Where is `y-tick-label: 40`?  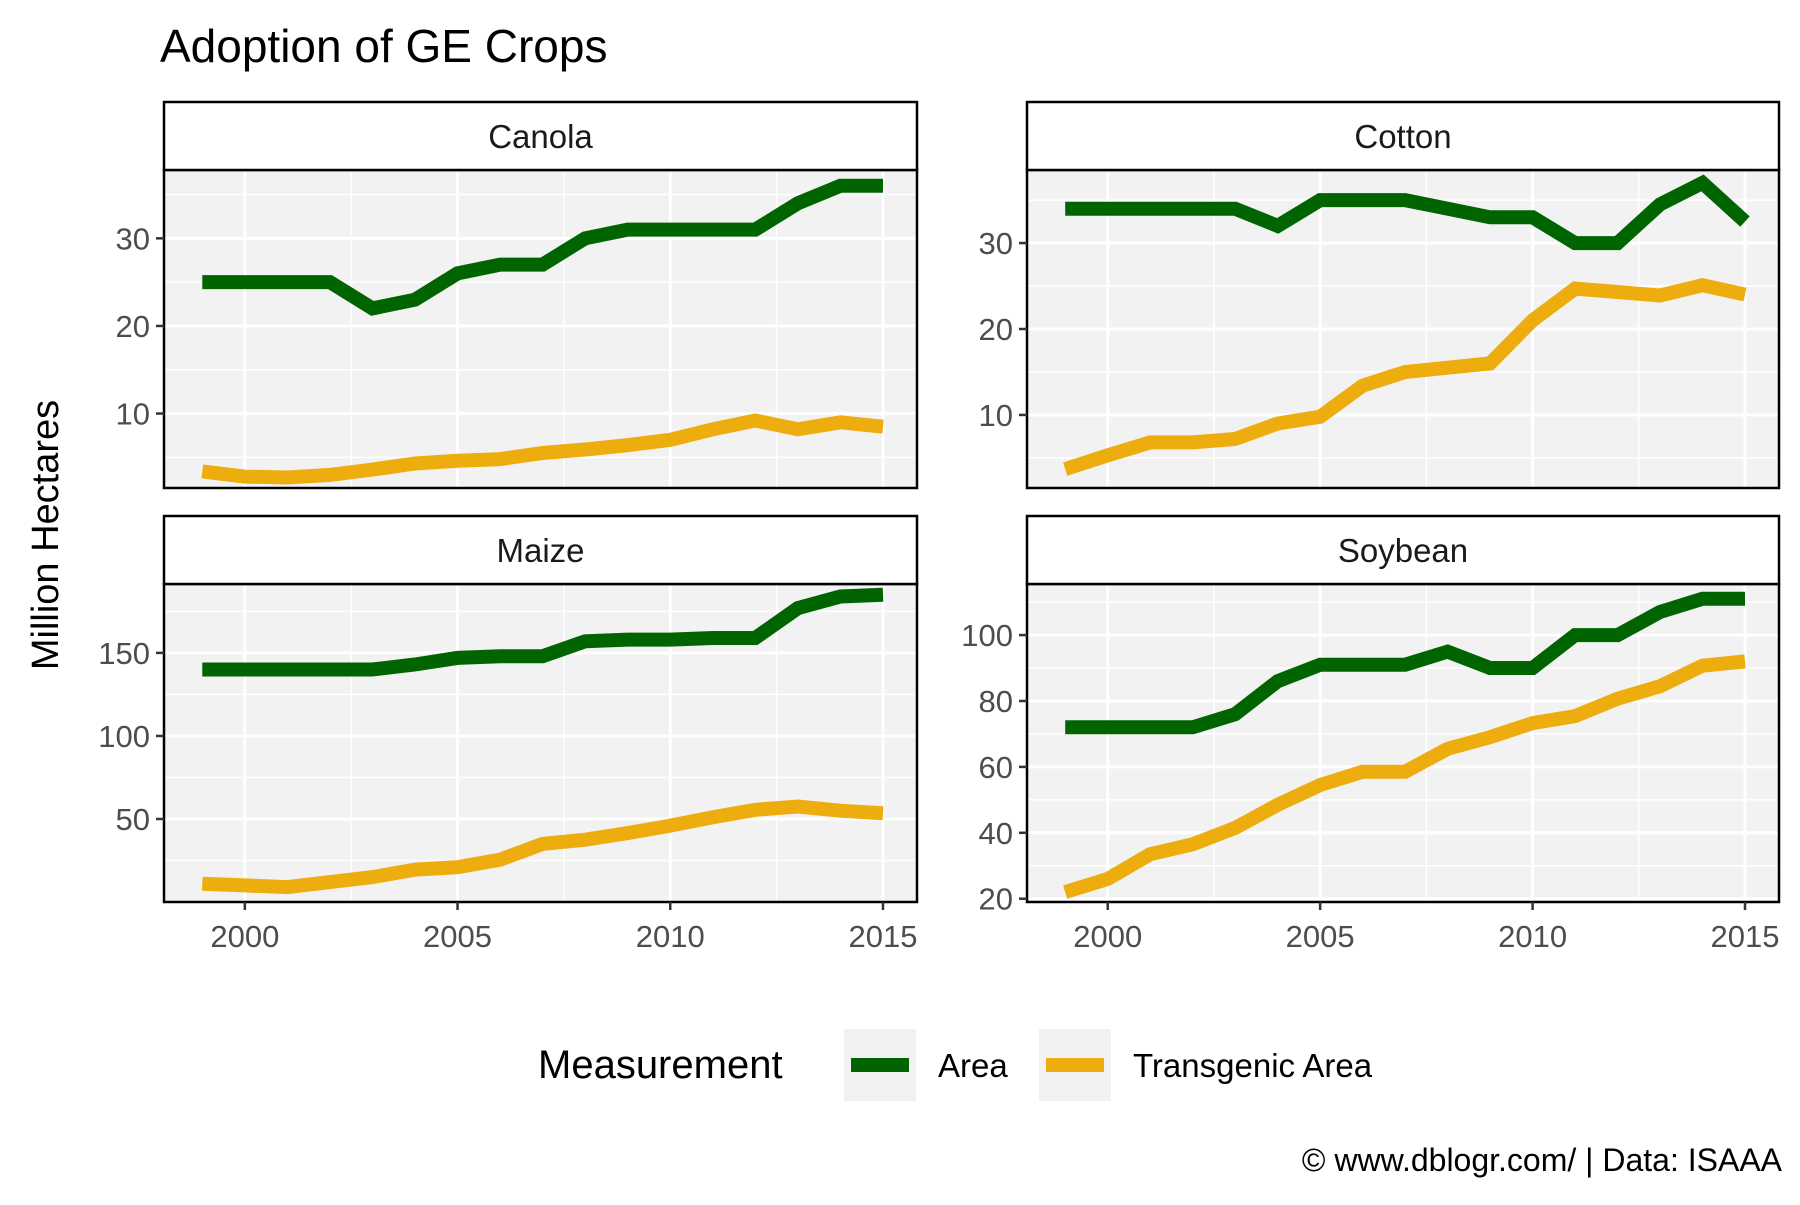
y-tick-label: 40 is located at coordinates (996, 833).